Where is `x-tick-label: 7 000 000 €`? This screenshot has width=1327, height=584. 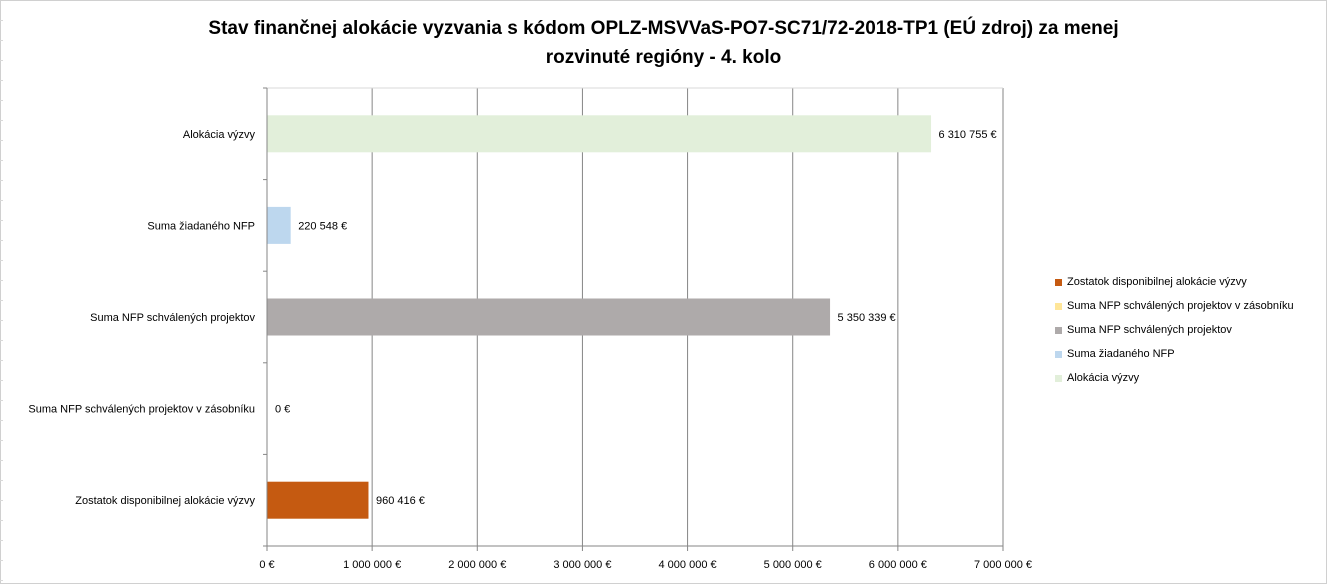 x-tick-label: 7 000 000 € is located at coordinates (1003, 565).